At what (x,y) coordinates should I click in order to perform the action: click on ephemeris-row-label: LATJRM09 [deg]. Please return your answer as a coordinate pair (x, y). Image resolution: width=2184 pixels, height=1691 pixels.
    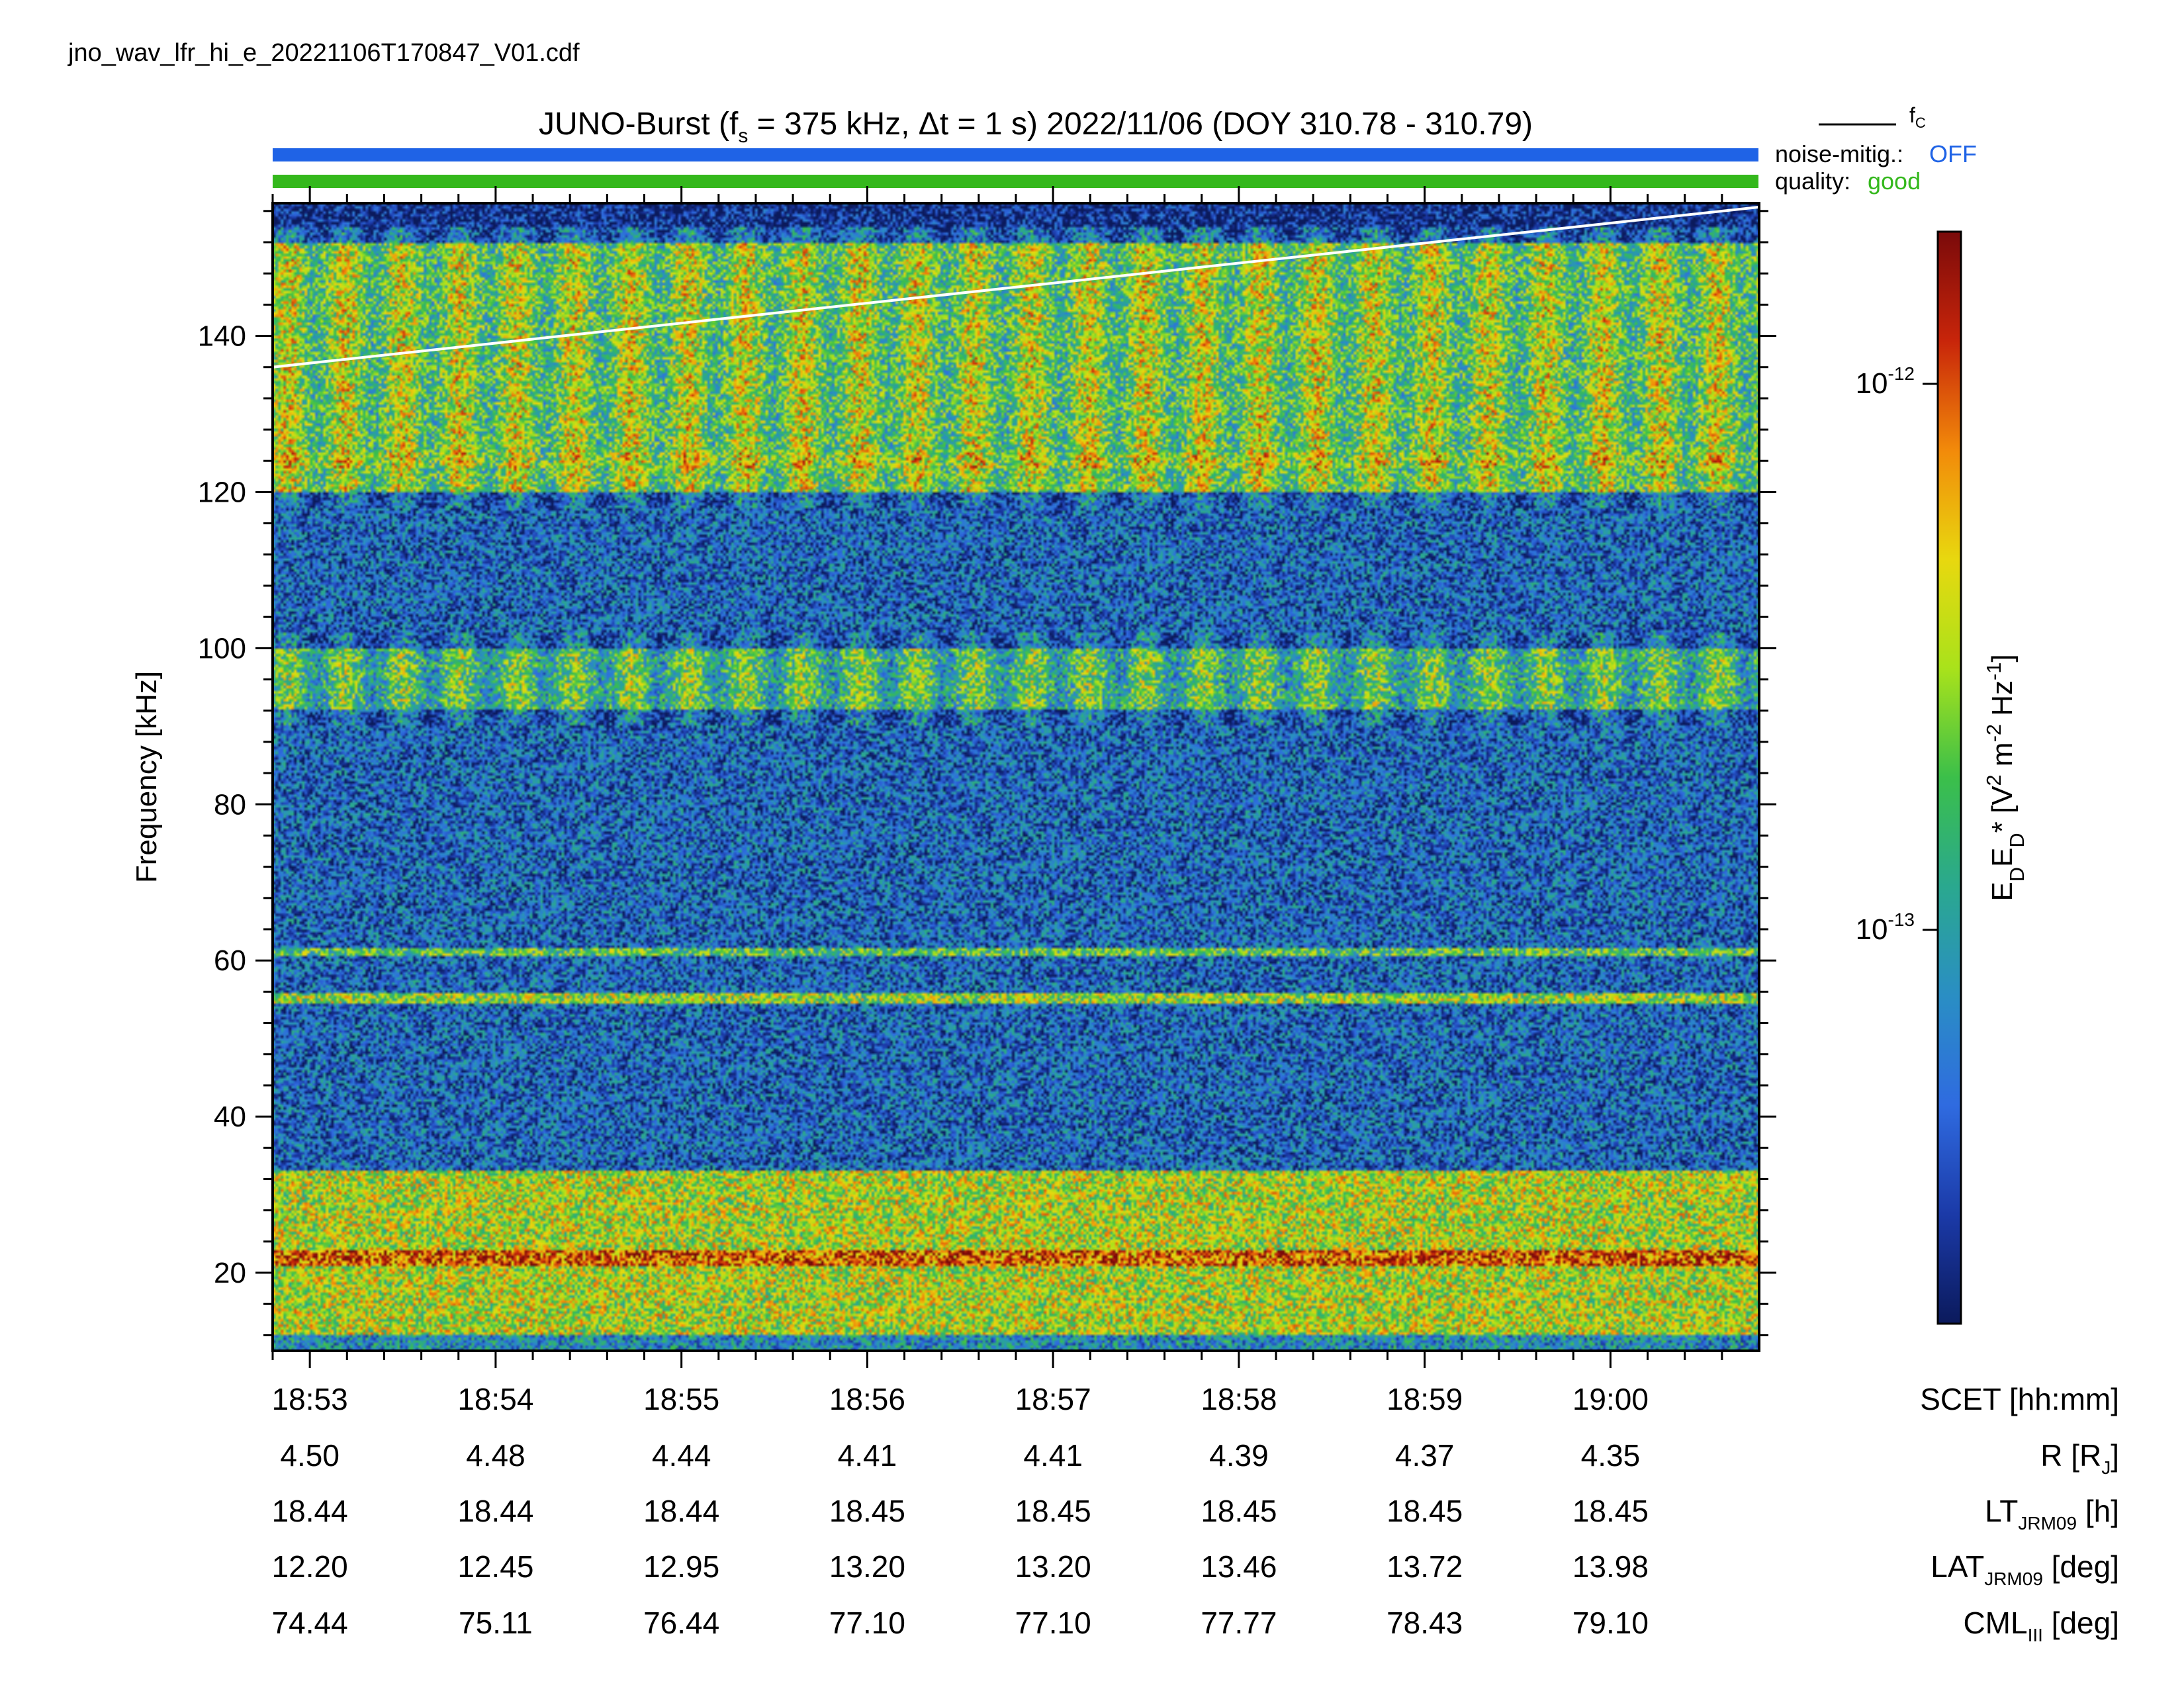
    Looking at the image, I should click on (2025, 1569).